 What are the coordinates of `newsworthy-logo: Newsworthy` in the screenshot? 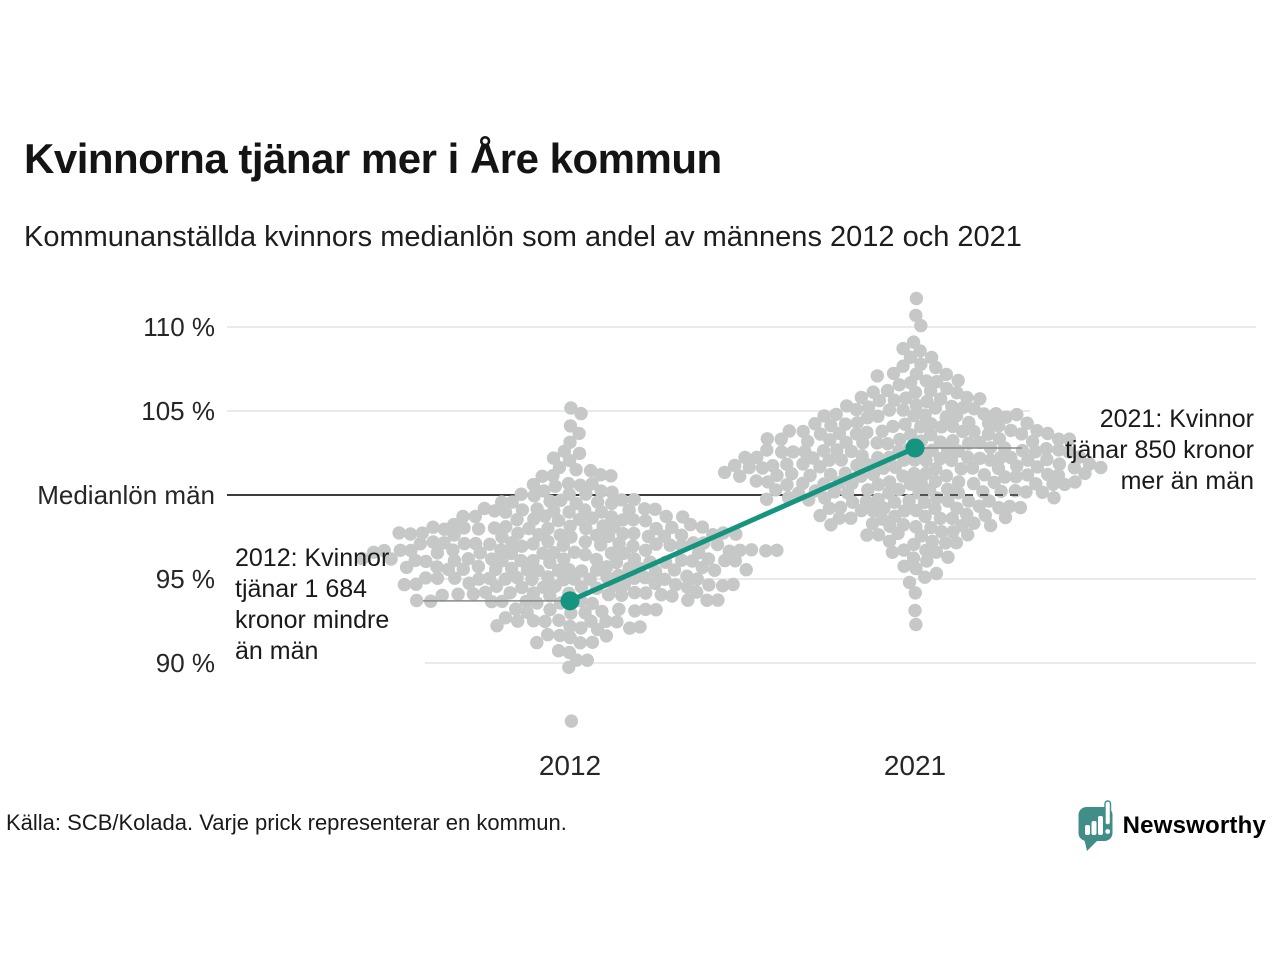 It's located at (1172, 826).